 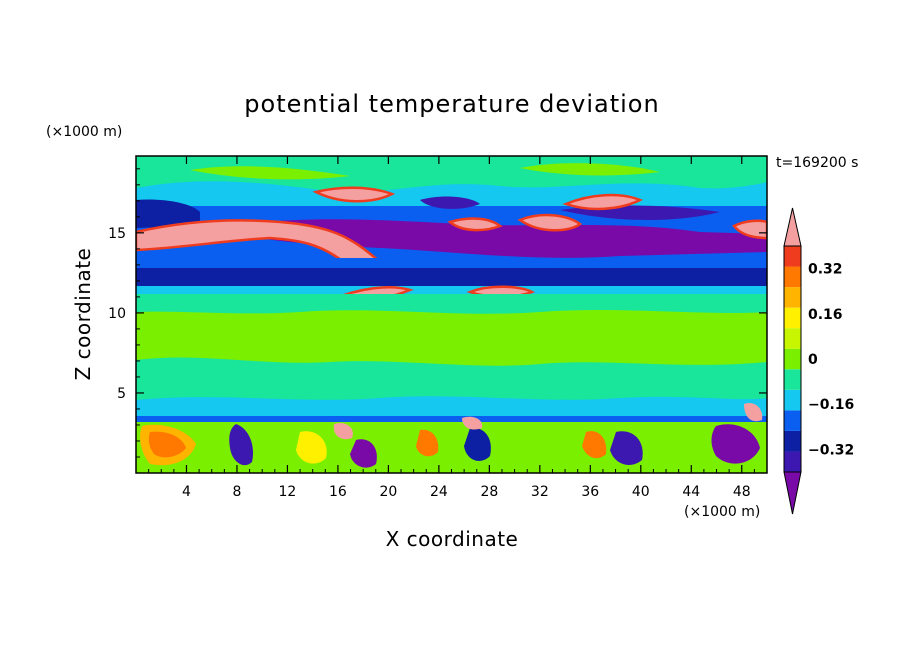 What do you see at coordinates (338, 492) in the screenshot?
I see `x-tick-label: 16` at bounding box center [338, 492].